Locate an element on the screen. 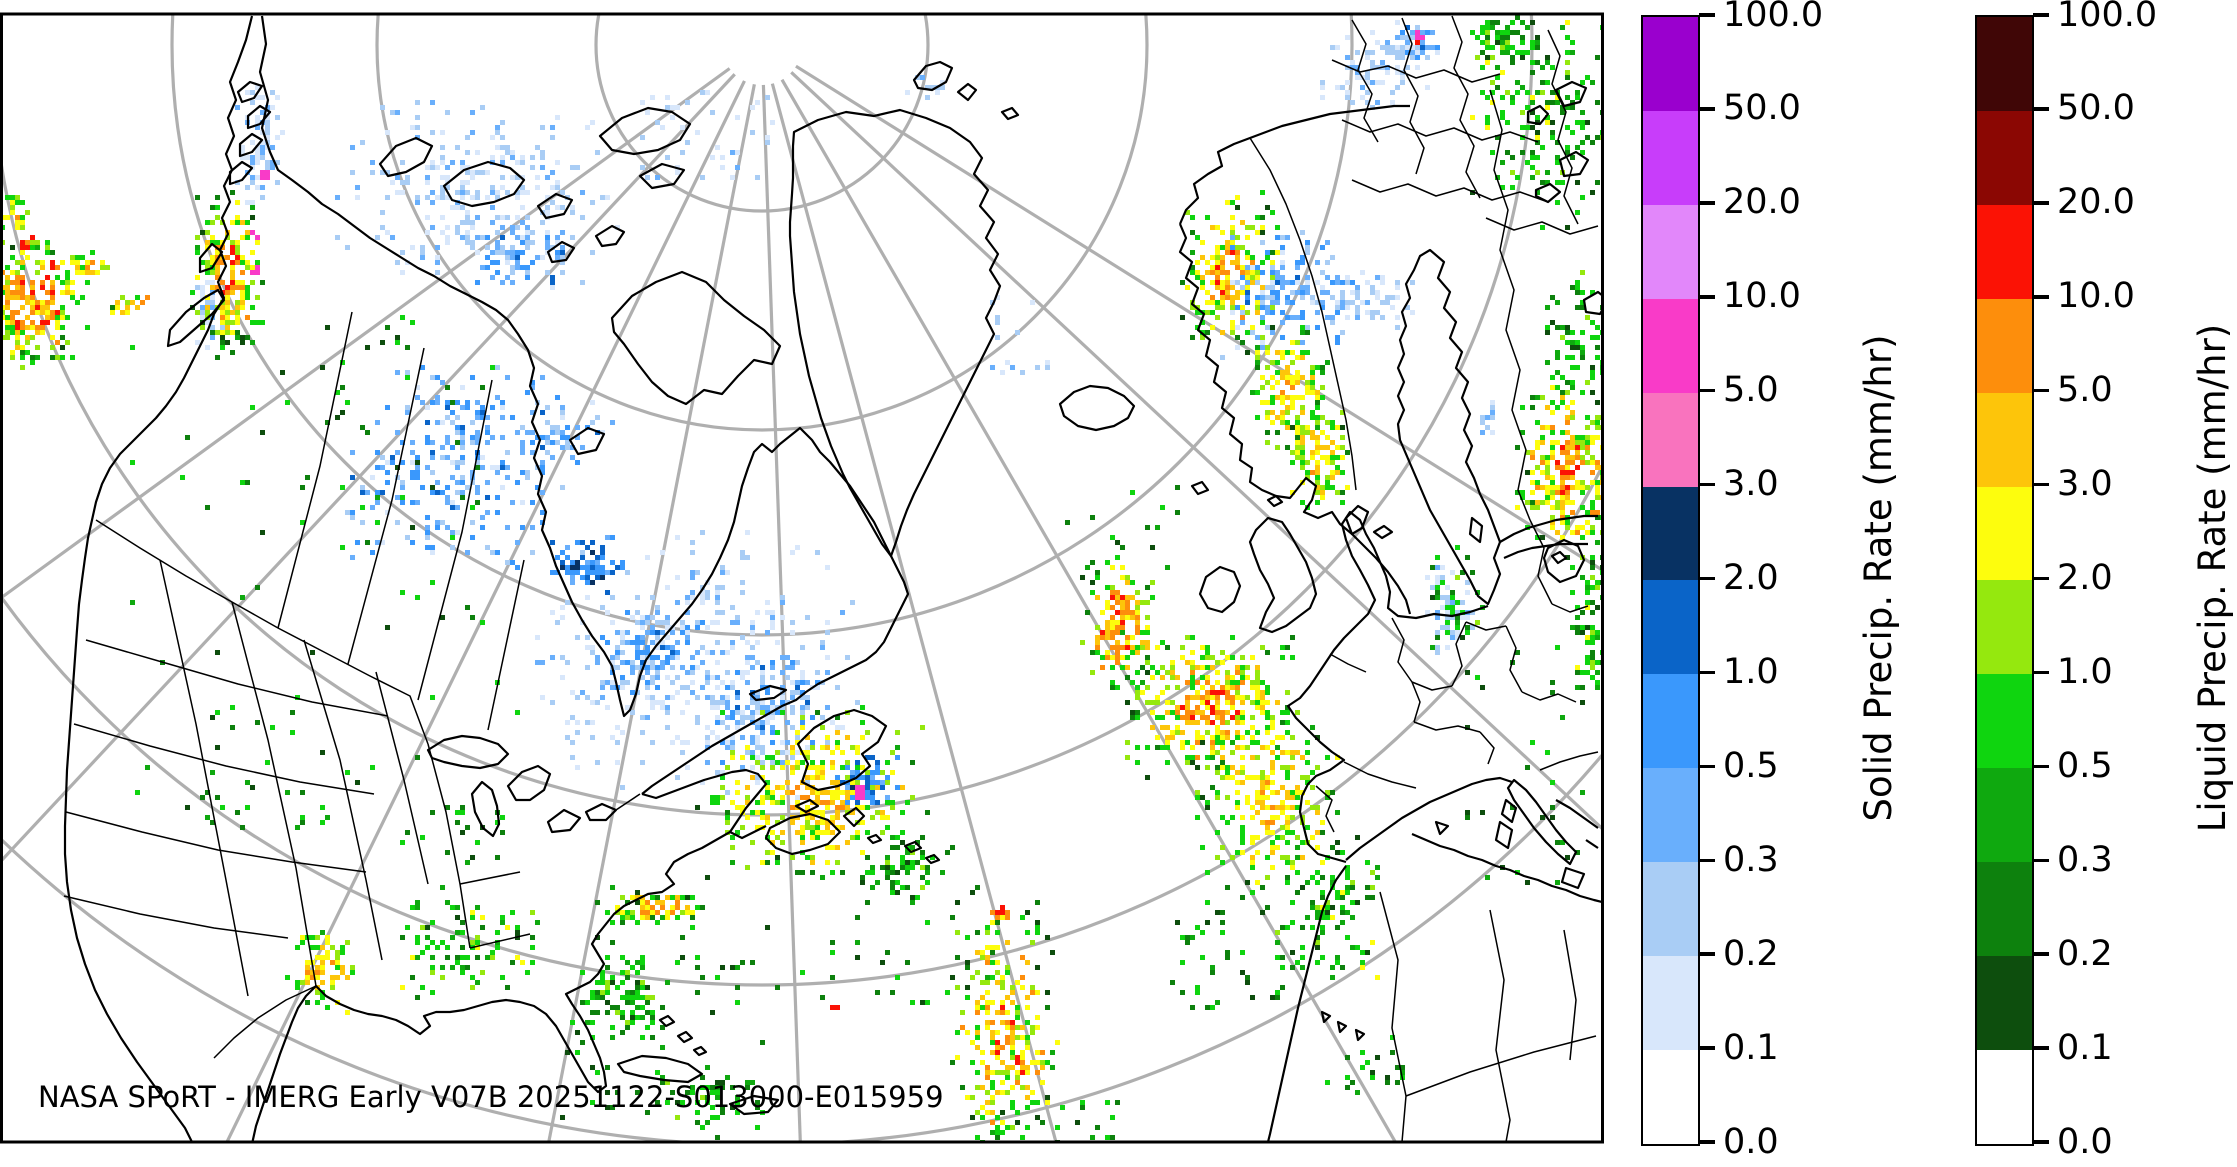 The image size is (2237, 1167). colorbar-solid is located at coordinates (1670, 580).